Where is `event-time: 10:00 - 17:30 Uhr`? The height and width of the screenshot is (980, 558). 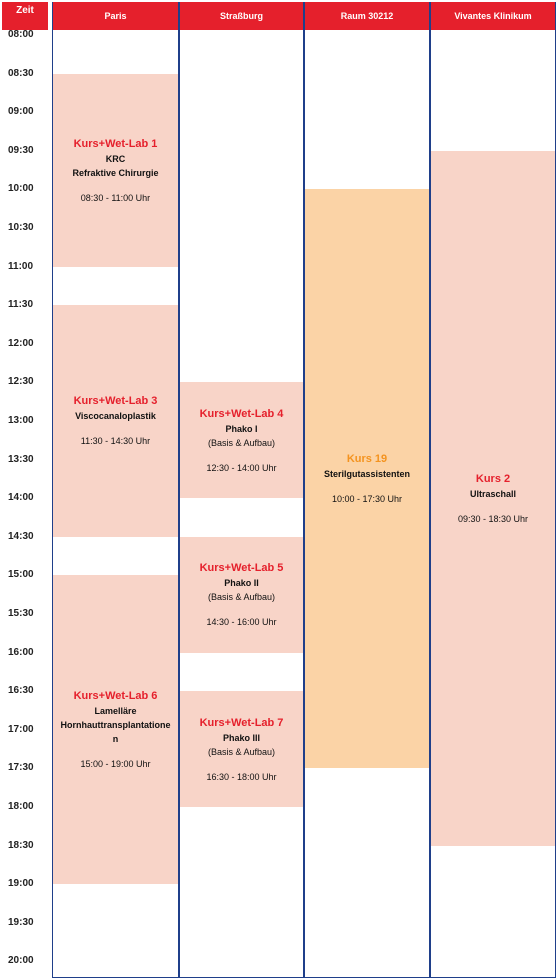
event-time: 10:00 - 17:30 Uhr is located at coordinates (367, 499).